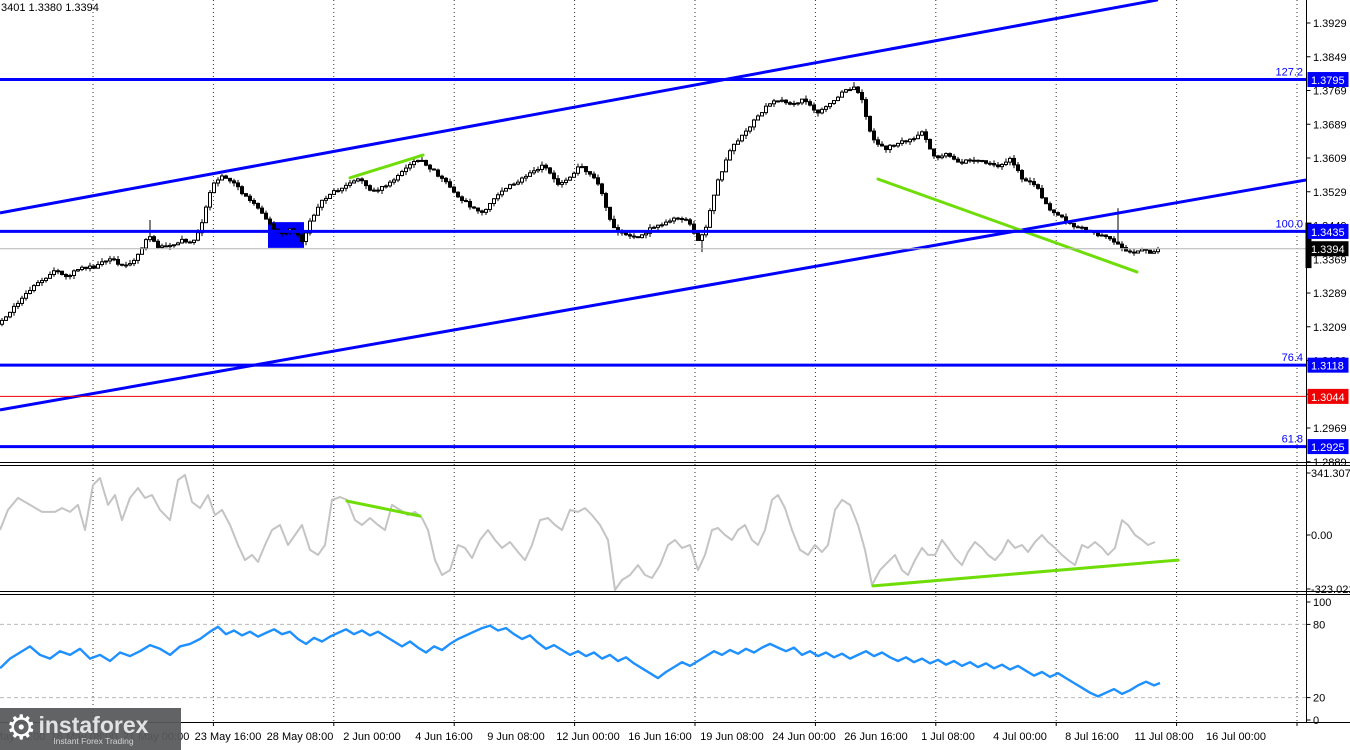 Image resolution: width=1350 pixels, height=750 pixels. Describe the element at coordinates (1321, 536) in the screenshot. I see `indicator1-axis-label: 0.00` at that location.